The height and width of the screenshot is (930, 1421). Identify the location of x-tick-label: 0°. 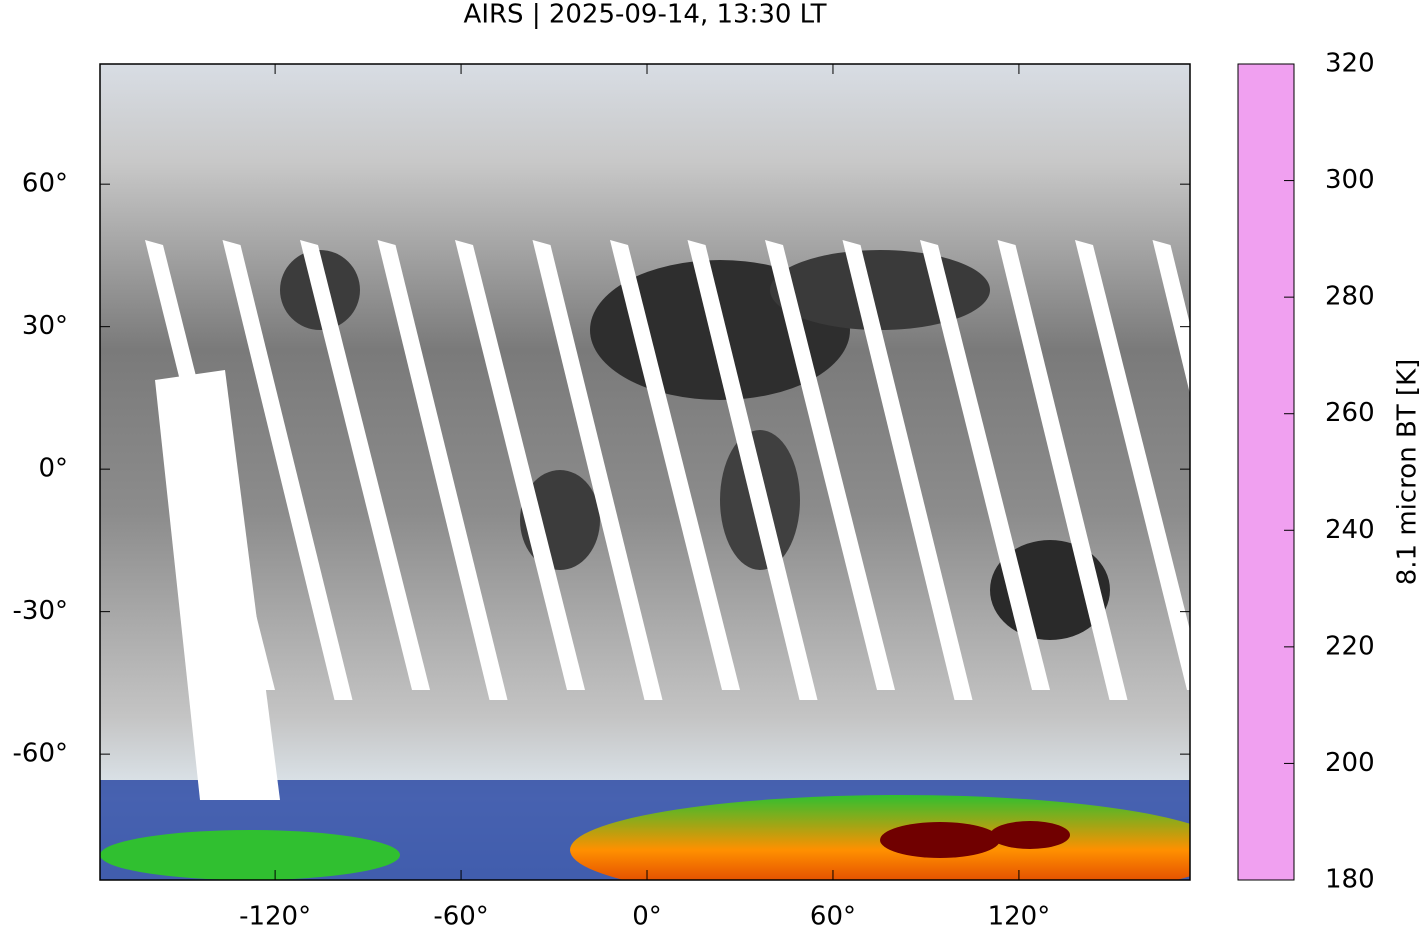
(647, 916).